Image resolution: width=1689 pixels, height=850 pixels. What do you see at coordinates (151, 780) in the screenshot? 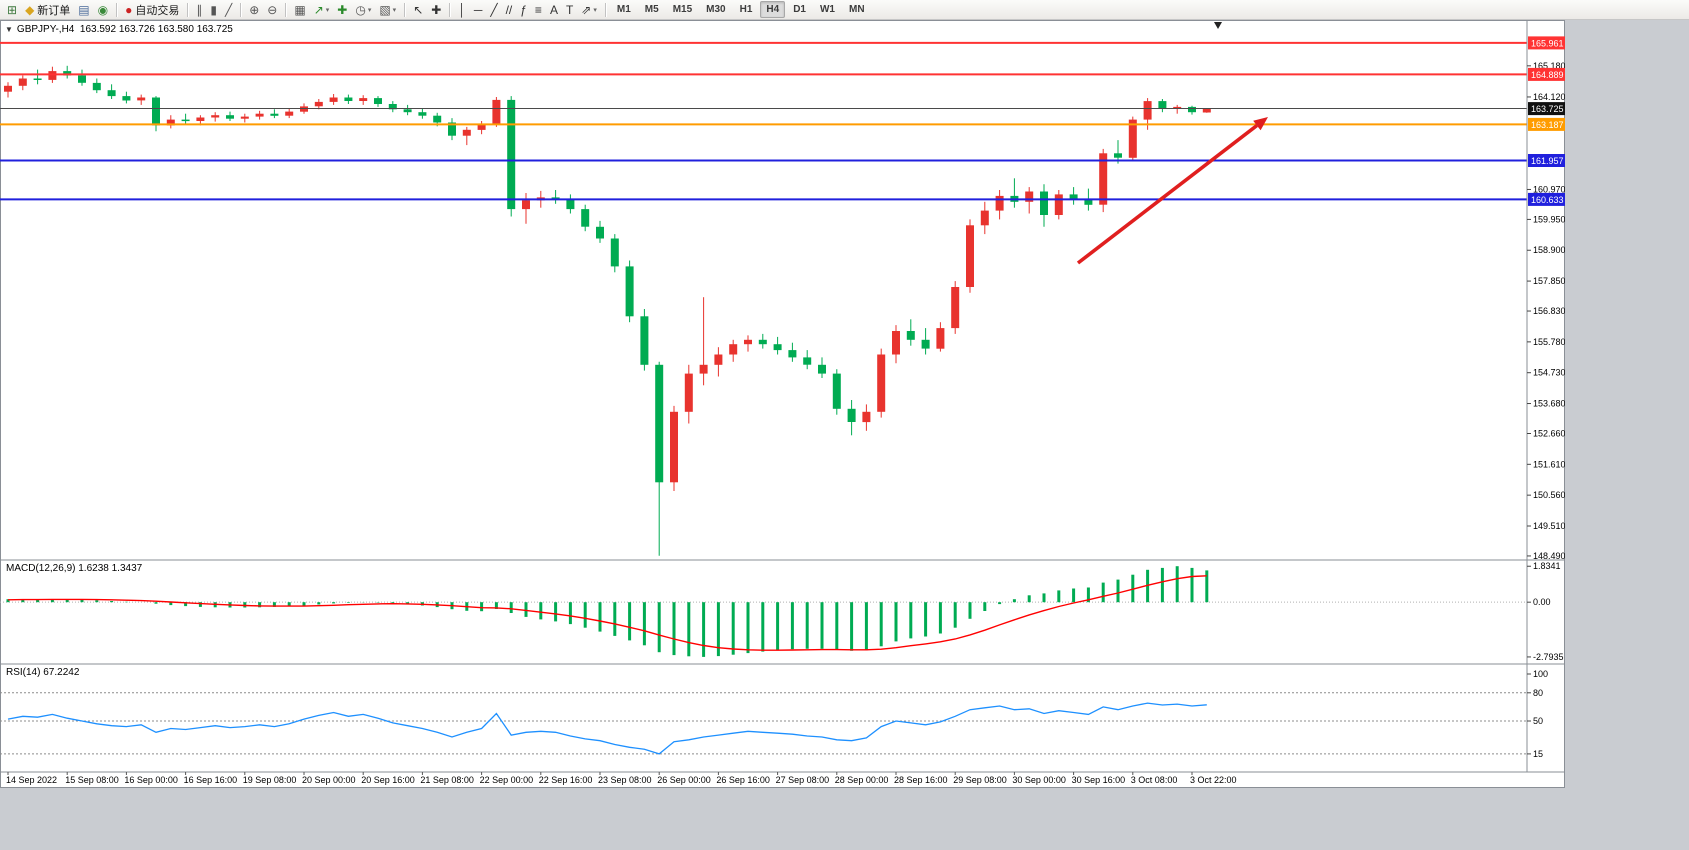
I see `svg-text: 16 Sep 00:00` at bounding box center [151, 780].